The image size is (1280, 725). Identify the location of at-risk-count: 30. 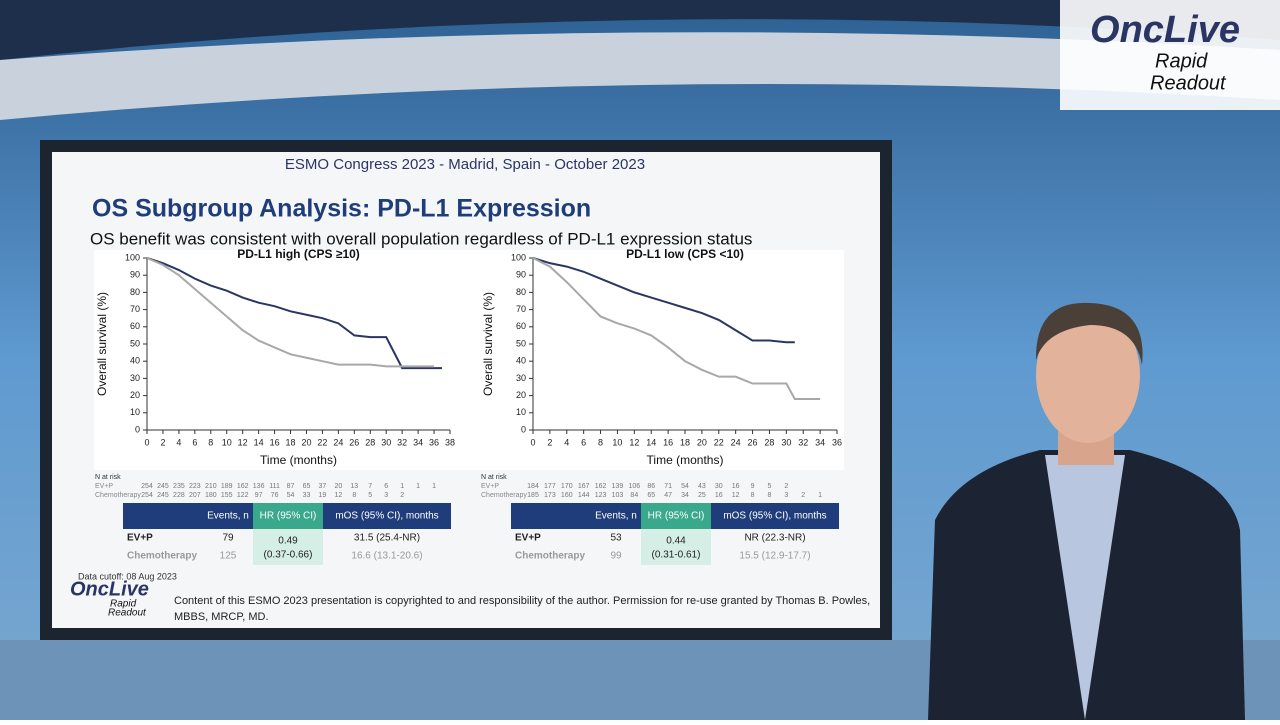
(719, 486).